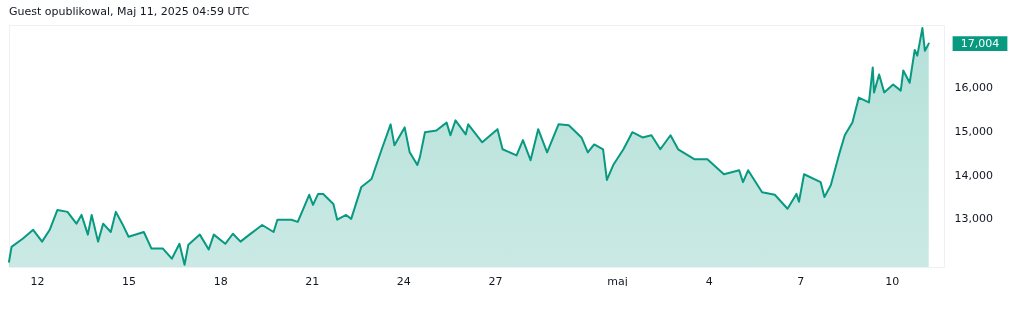 The width and height of the screenshot is (1024, 321). I want to click on x-tick-label: 21, so click(312, 281).